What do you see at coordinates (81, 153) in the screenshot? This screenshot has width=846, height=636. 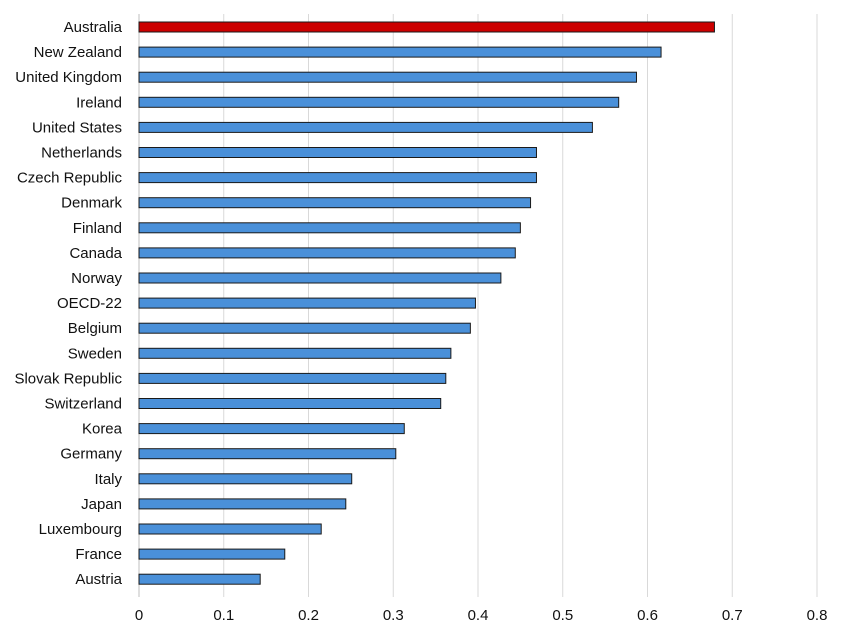 I see `category-label: Netherlands` at bounding box center [81, 153].